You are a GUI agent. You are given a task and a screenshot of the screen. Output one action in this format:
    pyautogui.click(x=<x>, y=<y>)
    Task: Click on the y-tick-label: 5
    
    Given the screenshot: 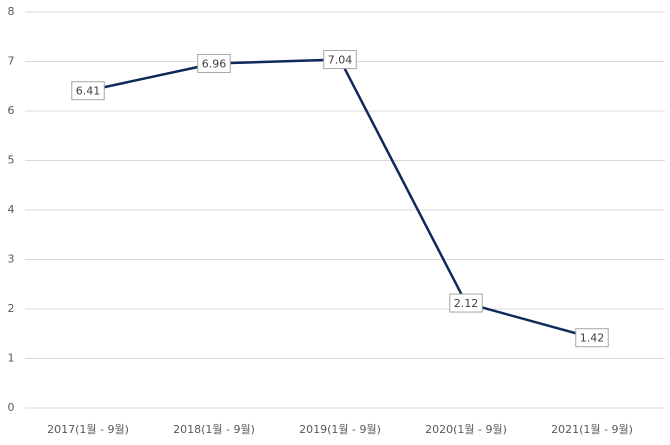 What is the action you would take?
    pyautogui.click(x=11, y=160)
    